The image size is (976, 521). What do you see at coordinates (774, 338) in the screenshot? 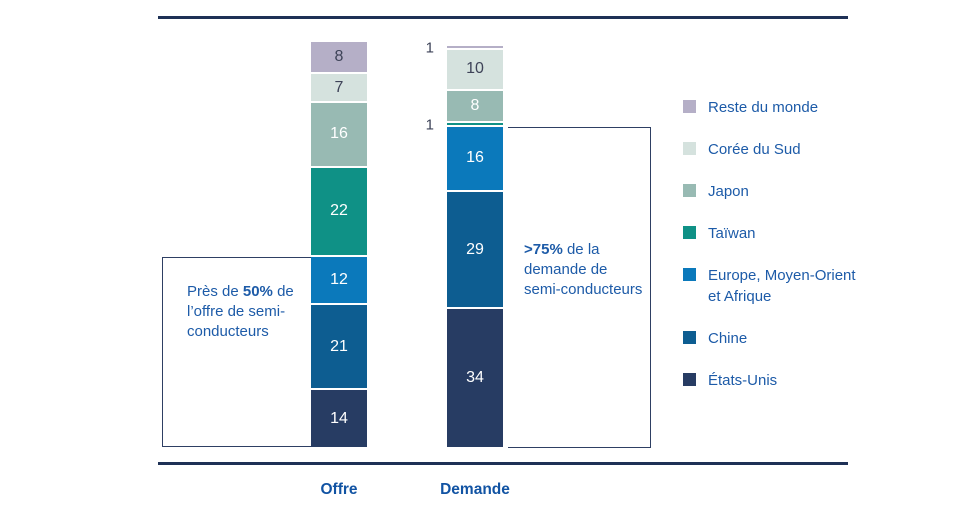
I see `legend-item-chine: Chine` at bounding box center [774, 338].